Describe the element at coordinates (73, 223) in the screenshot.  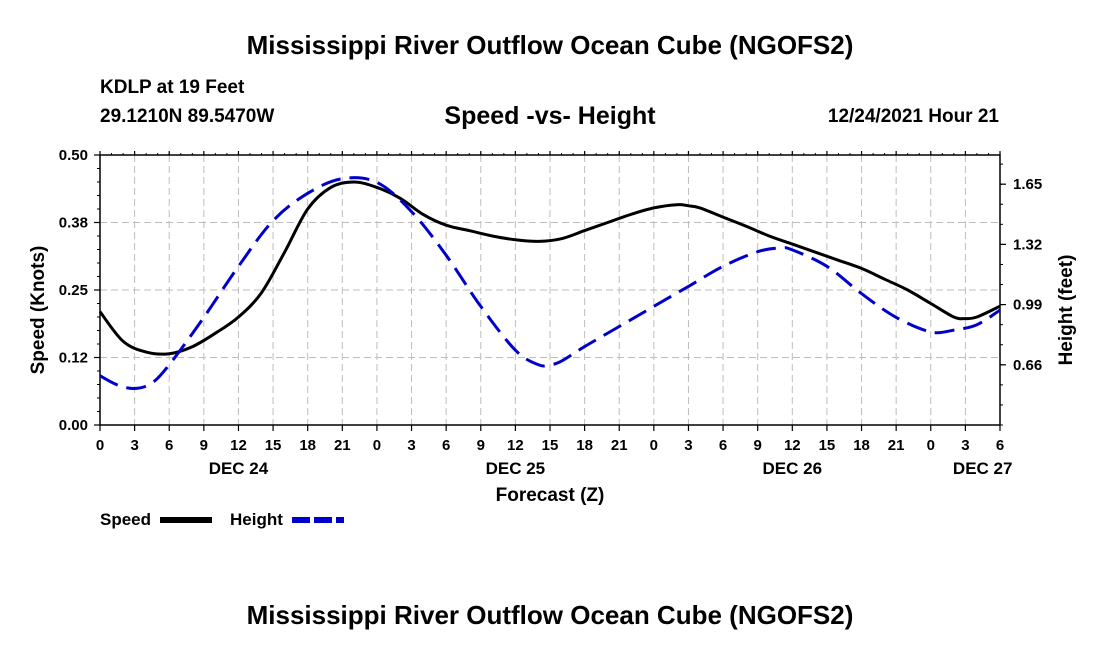
I see `y-tick-label: 0.38` at that location.